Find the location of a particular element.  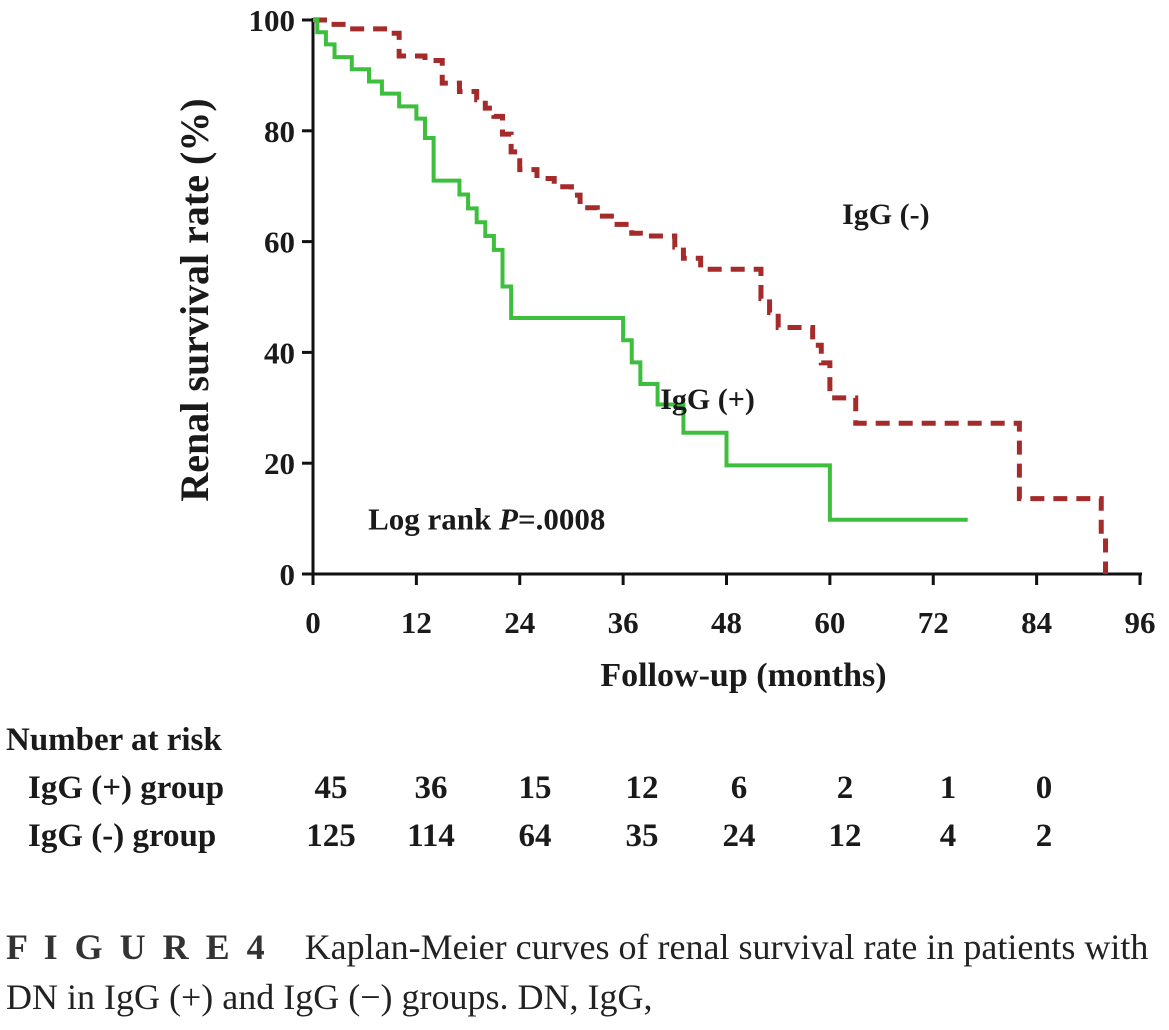

risk-table-title: Number at risk is located at coordinates (114, 740).